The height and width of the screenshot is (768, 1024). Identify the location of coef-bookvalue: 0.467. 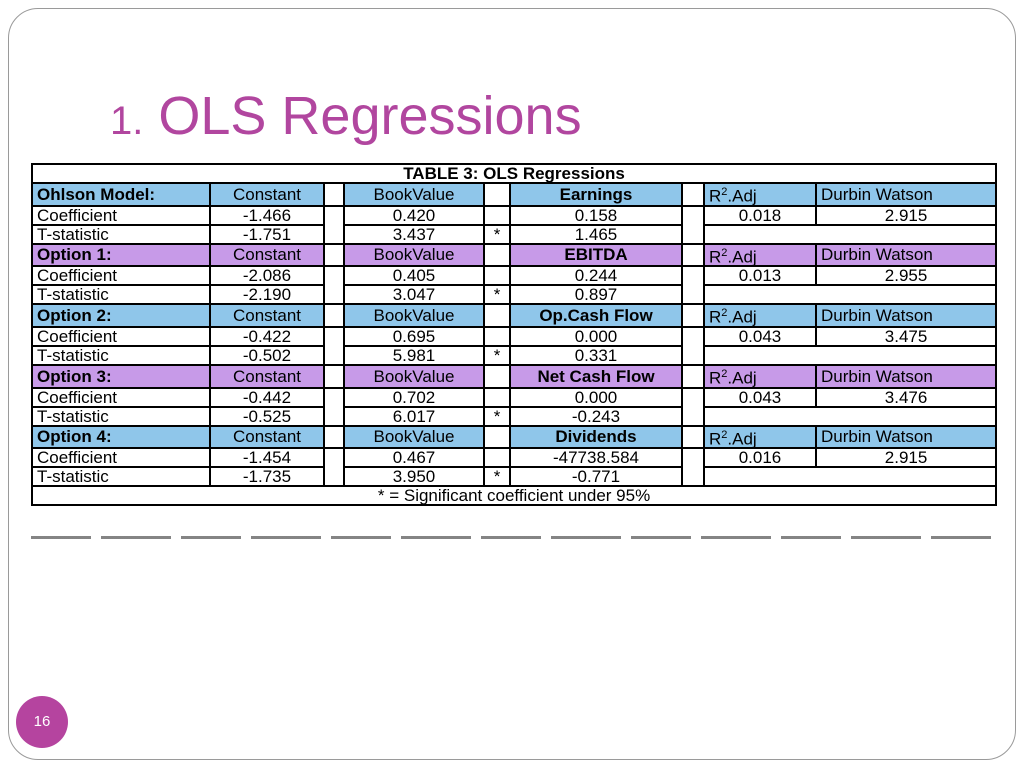
(414, 458).